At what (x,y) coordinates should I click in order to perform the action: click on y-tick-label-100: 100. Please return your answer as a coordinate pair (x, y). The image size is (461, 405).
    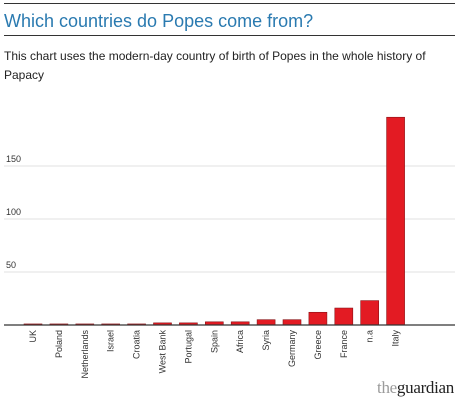
    Looking at the image, I should click on (13, 212).